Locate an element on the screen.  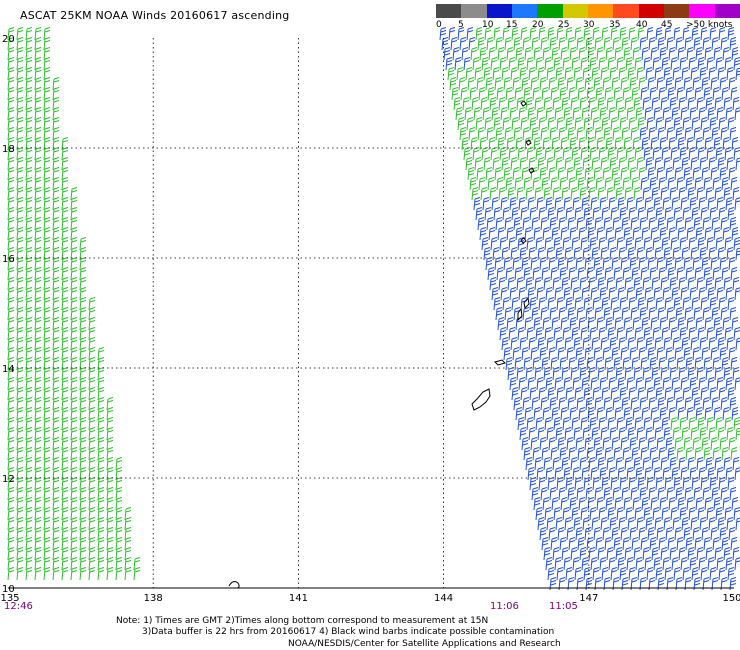
island-outline is located at coordinates (234, 585).